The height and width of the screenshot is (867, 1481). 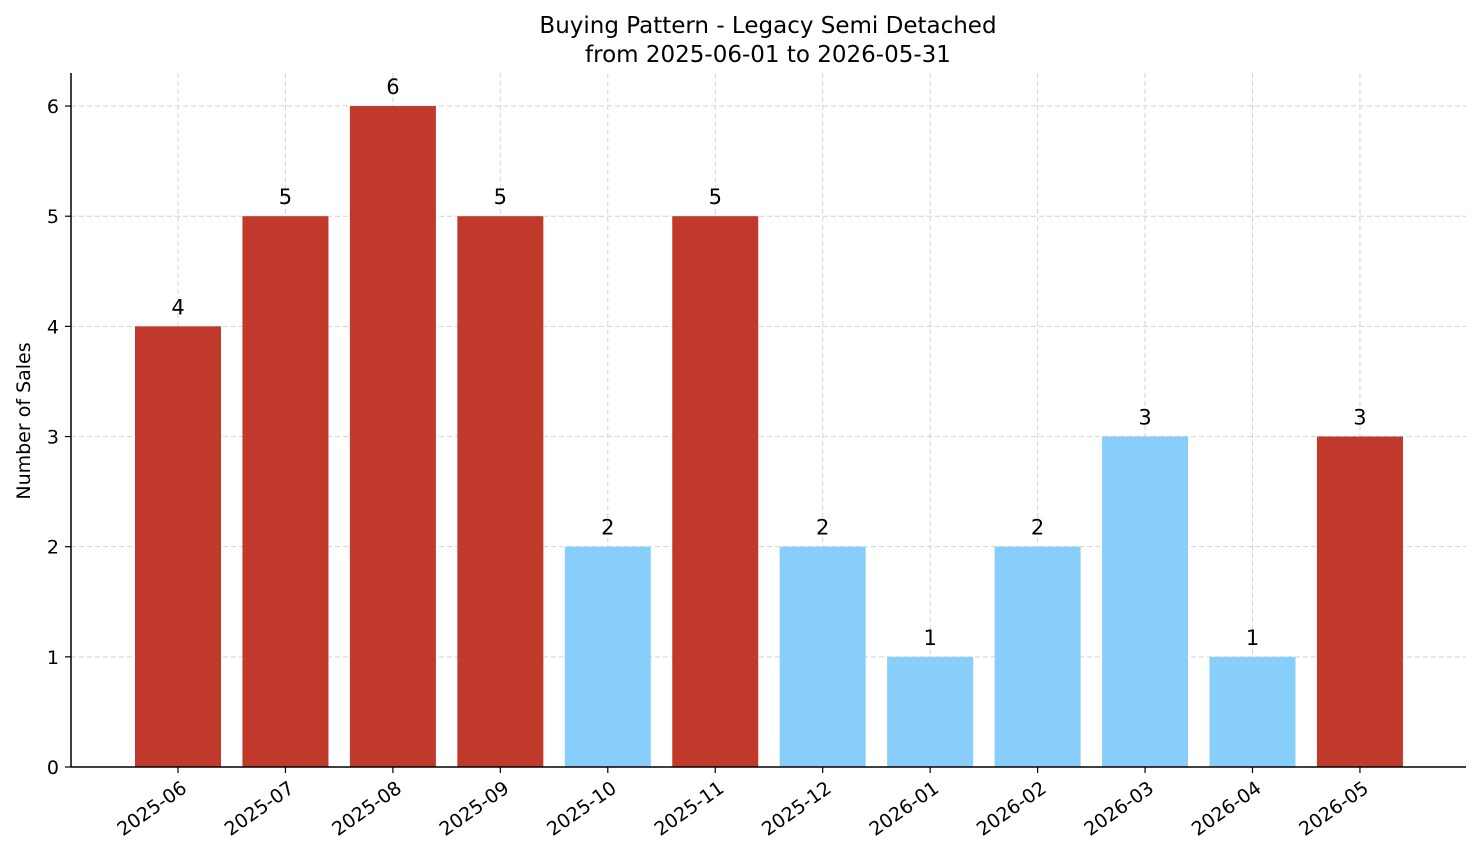 I want to click on x-tick-label: 2026-03, so click(x=1119, y=809).